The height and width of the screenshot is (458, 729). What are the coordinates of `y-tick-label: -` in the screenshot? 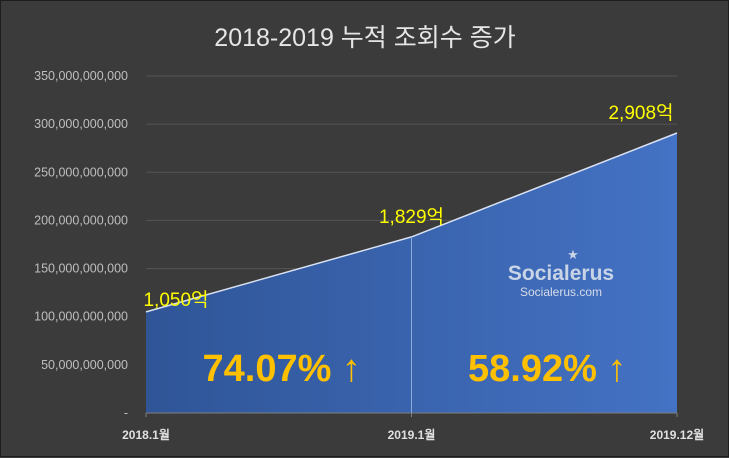 It's located at (126, 413).